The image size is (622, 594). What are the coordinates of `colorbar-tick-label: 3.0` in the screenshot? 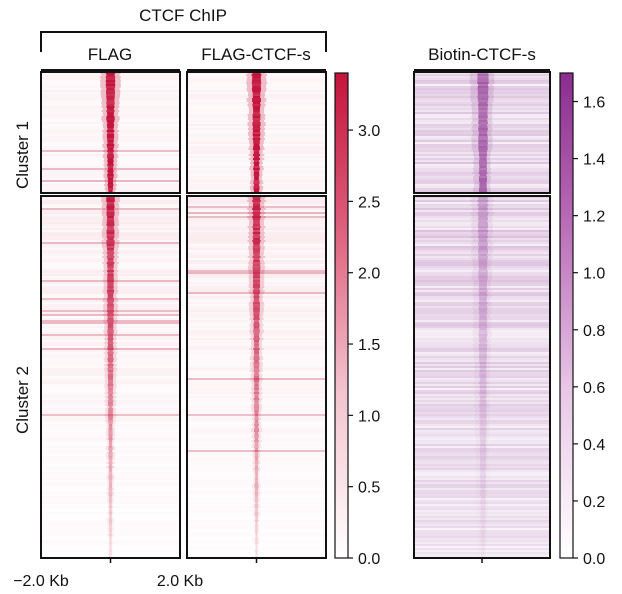 It's located at (369, 131).